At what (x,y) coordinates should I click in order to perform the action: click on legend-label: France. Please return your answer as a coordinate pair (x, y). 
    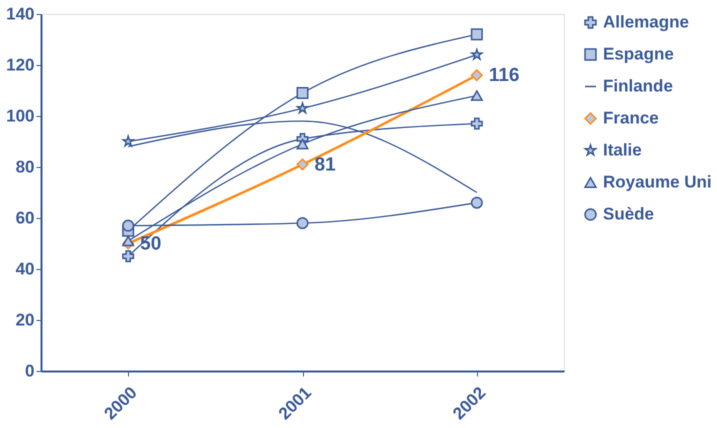
    Looking at the image, I should click on (631, 118).